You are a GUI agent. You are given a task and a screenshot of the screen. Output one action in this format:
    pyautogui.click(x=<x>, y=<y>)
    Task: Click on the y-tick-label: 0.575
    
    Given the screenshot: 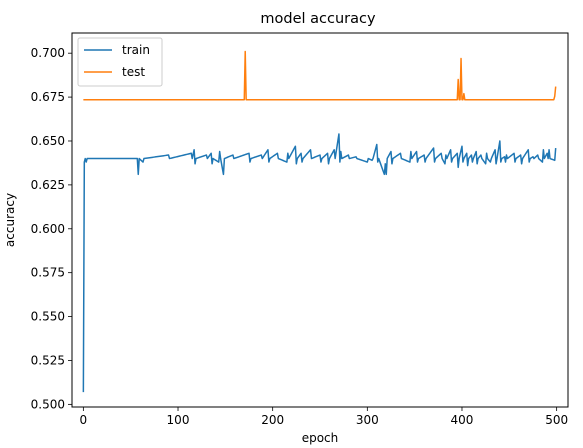 What is the action you would take?
    pyautogui.click(x=48, y=273)
    